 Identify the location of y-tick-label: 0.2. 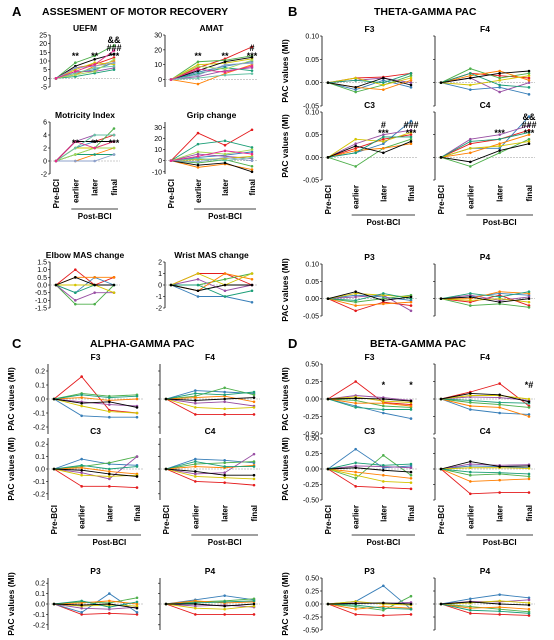
(40, 372).